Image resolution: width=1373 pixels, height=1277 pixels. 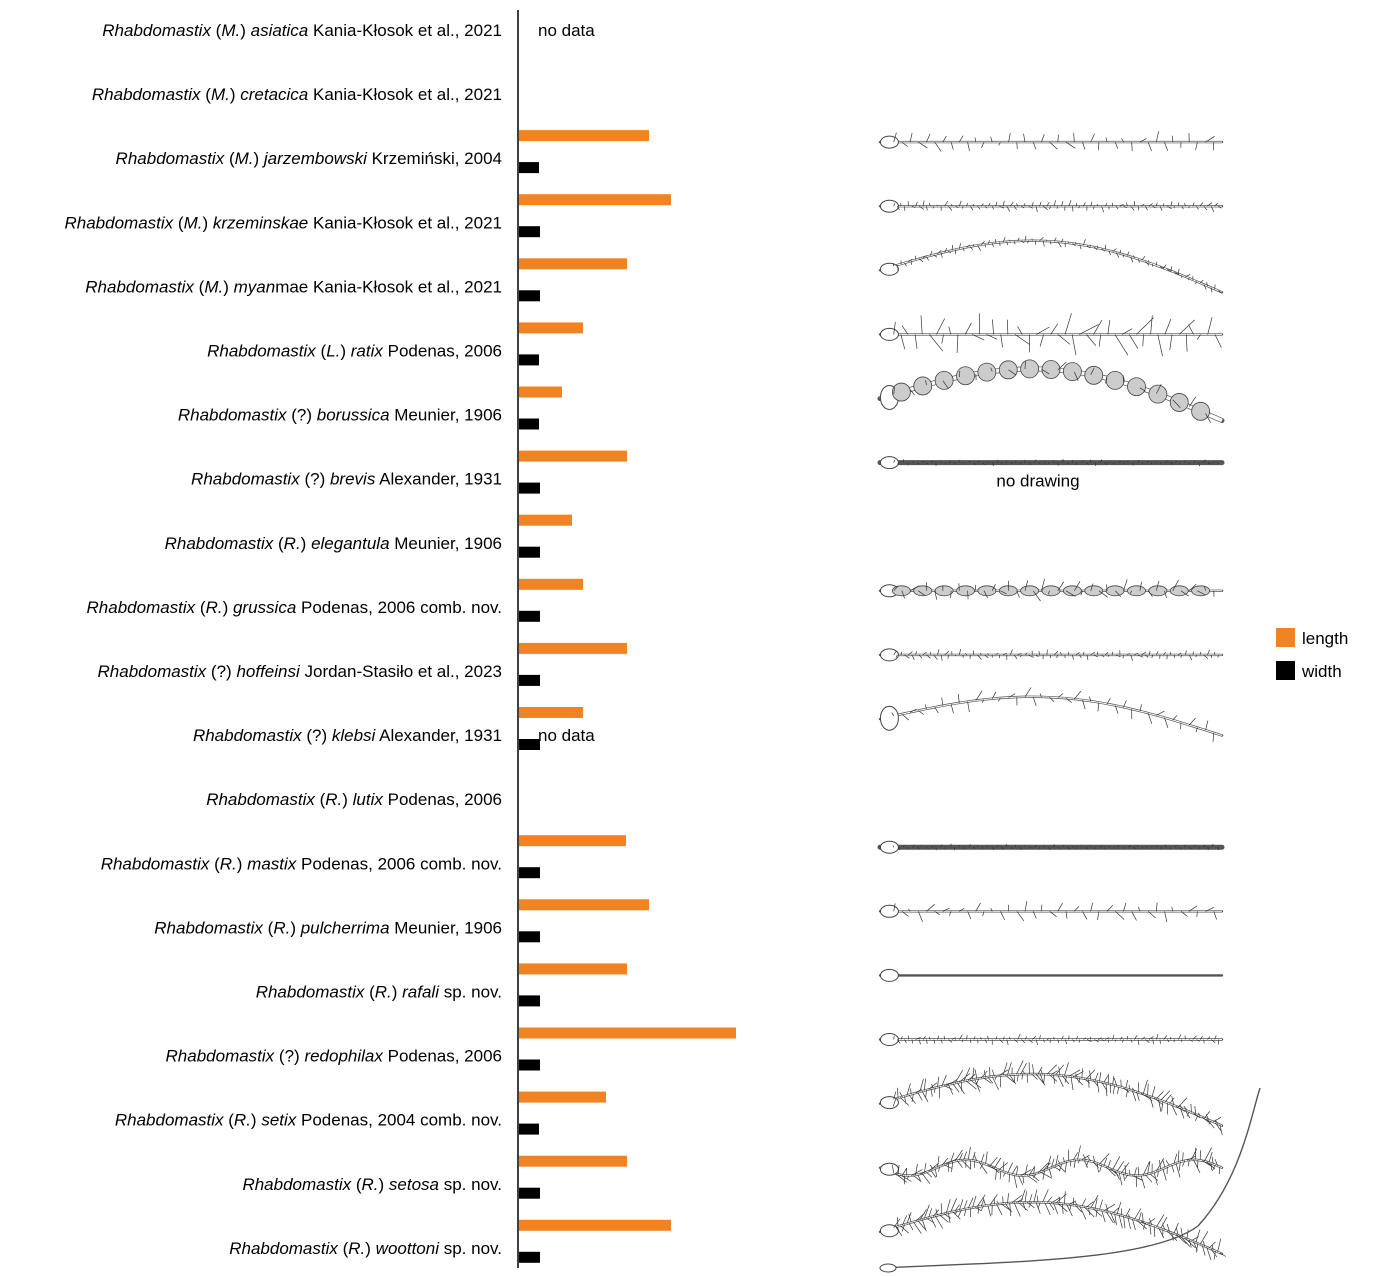 I want to click on legend-swatch-width, so click(x=1285, y=670).